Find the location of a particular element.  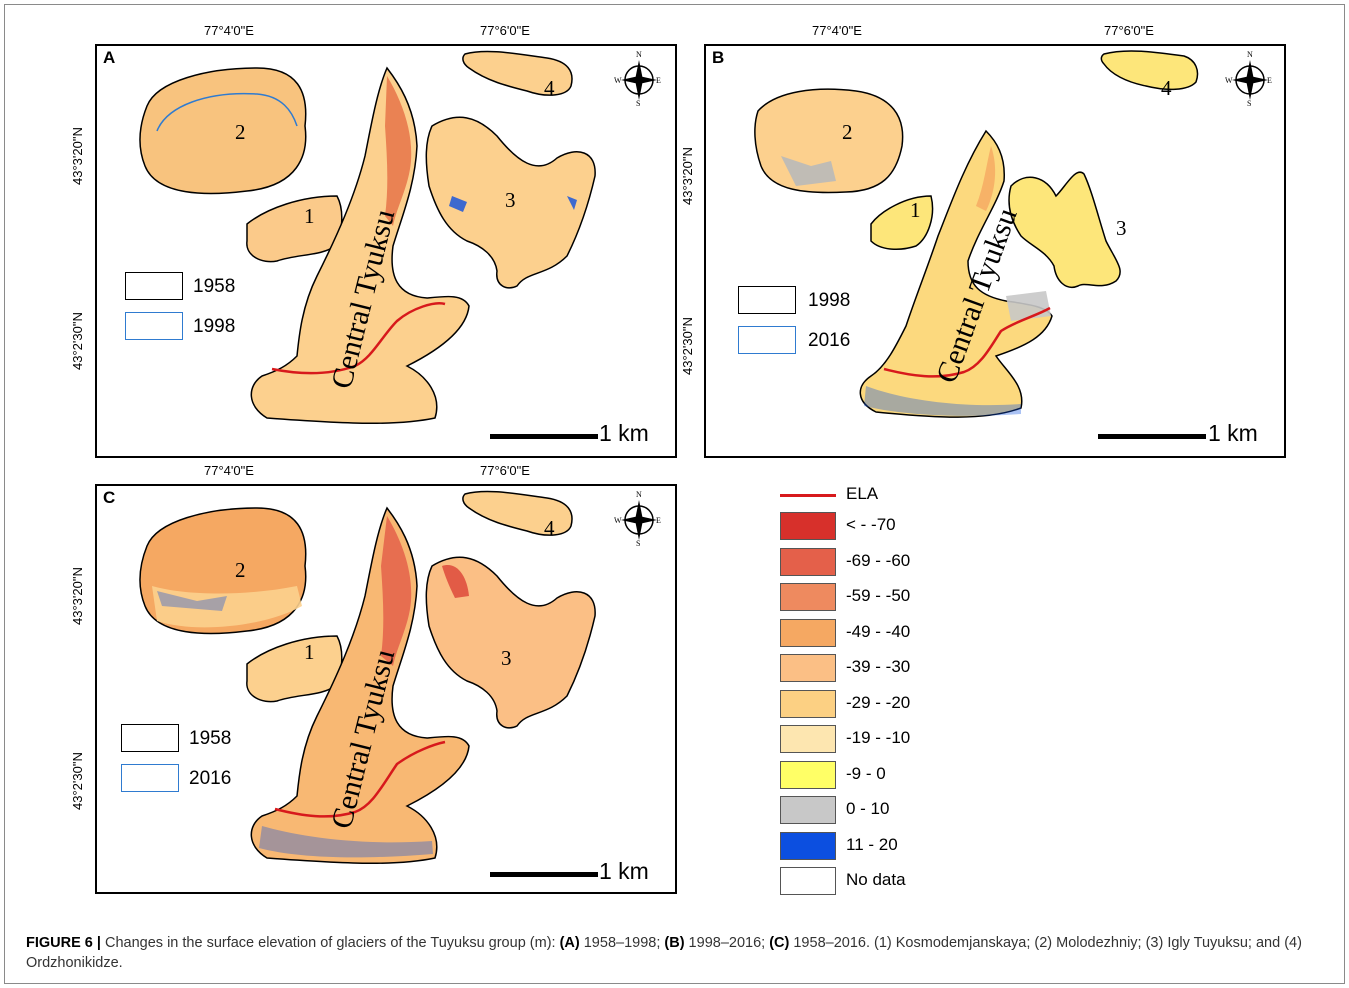

lon-label-a1: 77°4'0"E is located at coordinates (229, 30).